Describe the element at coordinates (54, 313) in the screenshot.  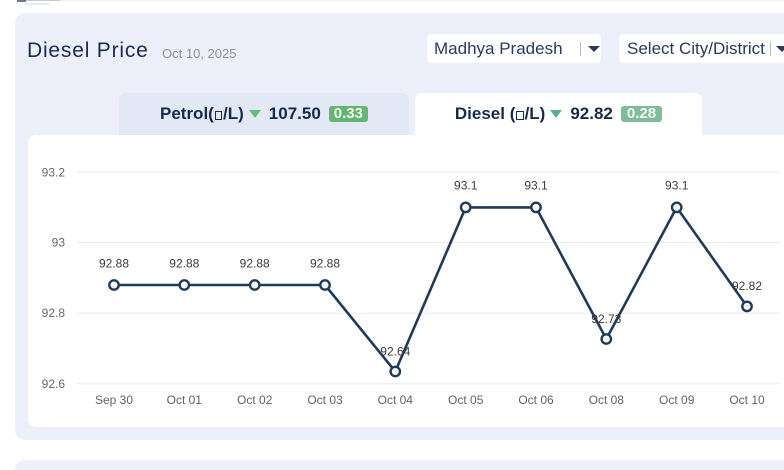
I see `svg-text: 92.8` at that location.